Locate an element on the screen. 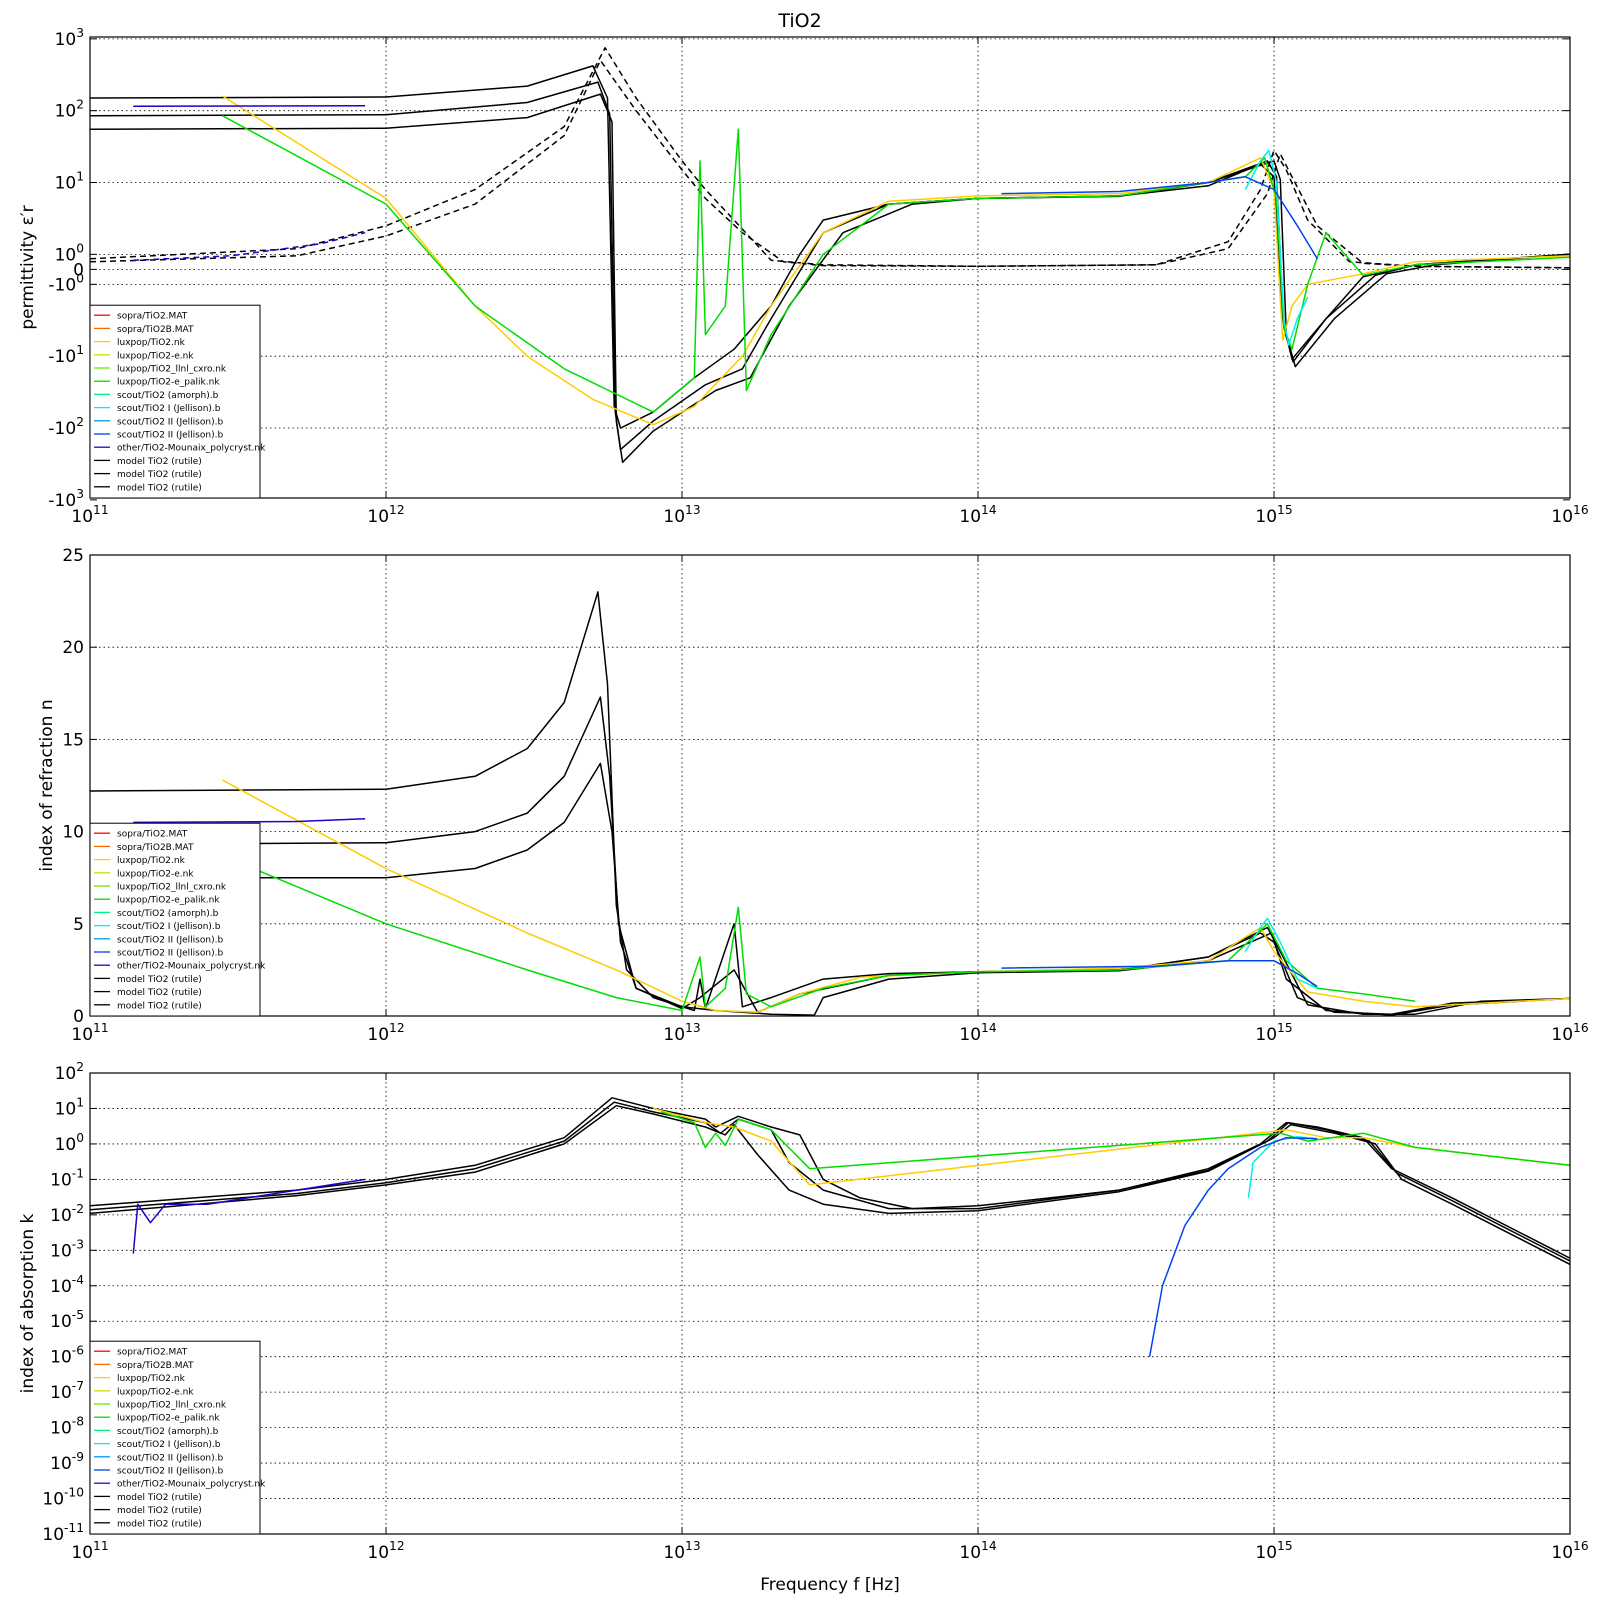 The image size is (1600, 1600). y-tick-label: 10³ is located at coordinates (69, 38).